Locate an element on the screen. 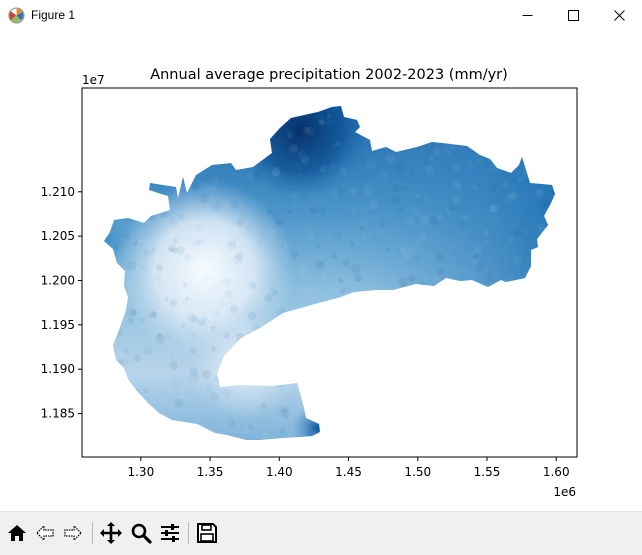  x-tick-label: 1.50 is located at coordinates (417, 472).